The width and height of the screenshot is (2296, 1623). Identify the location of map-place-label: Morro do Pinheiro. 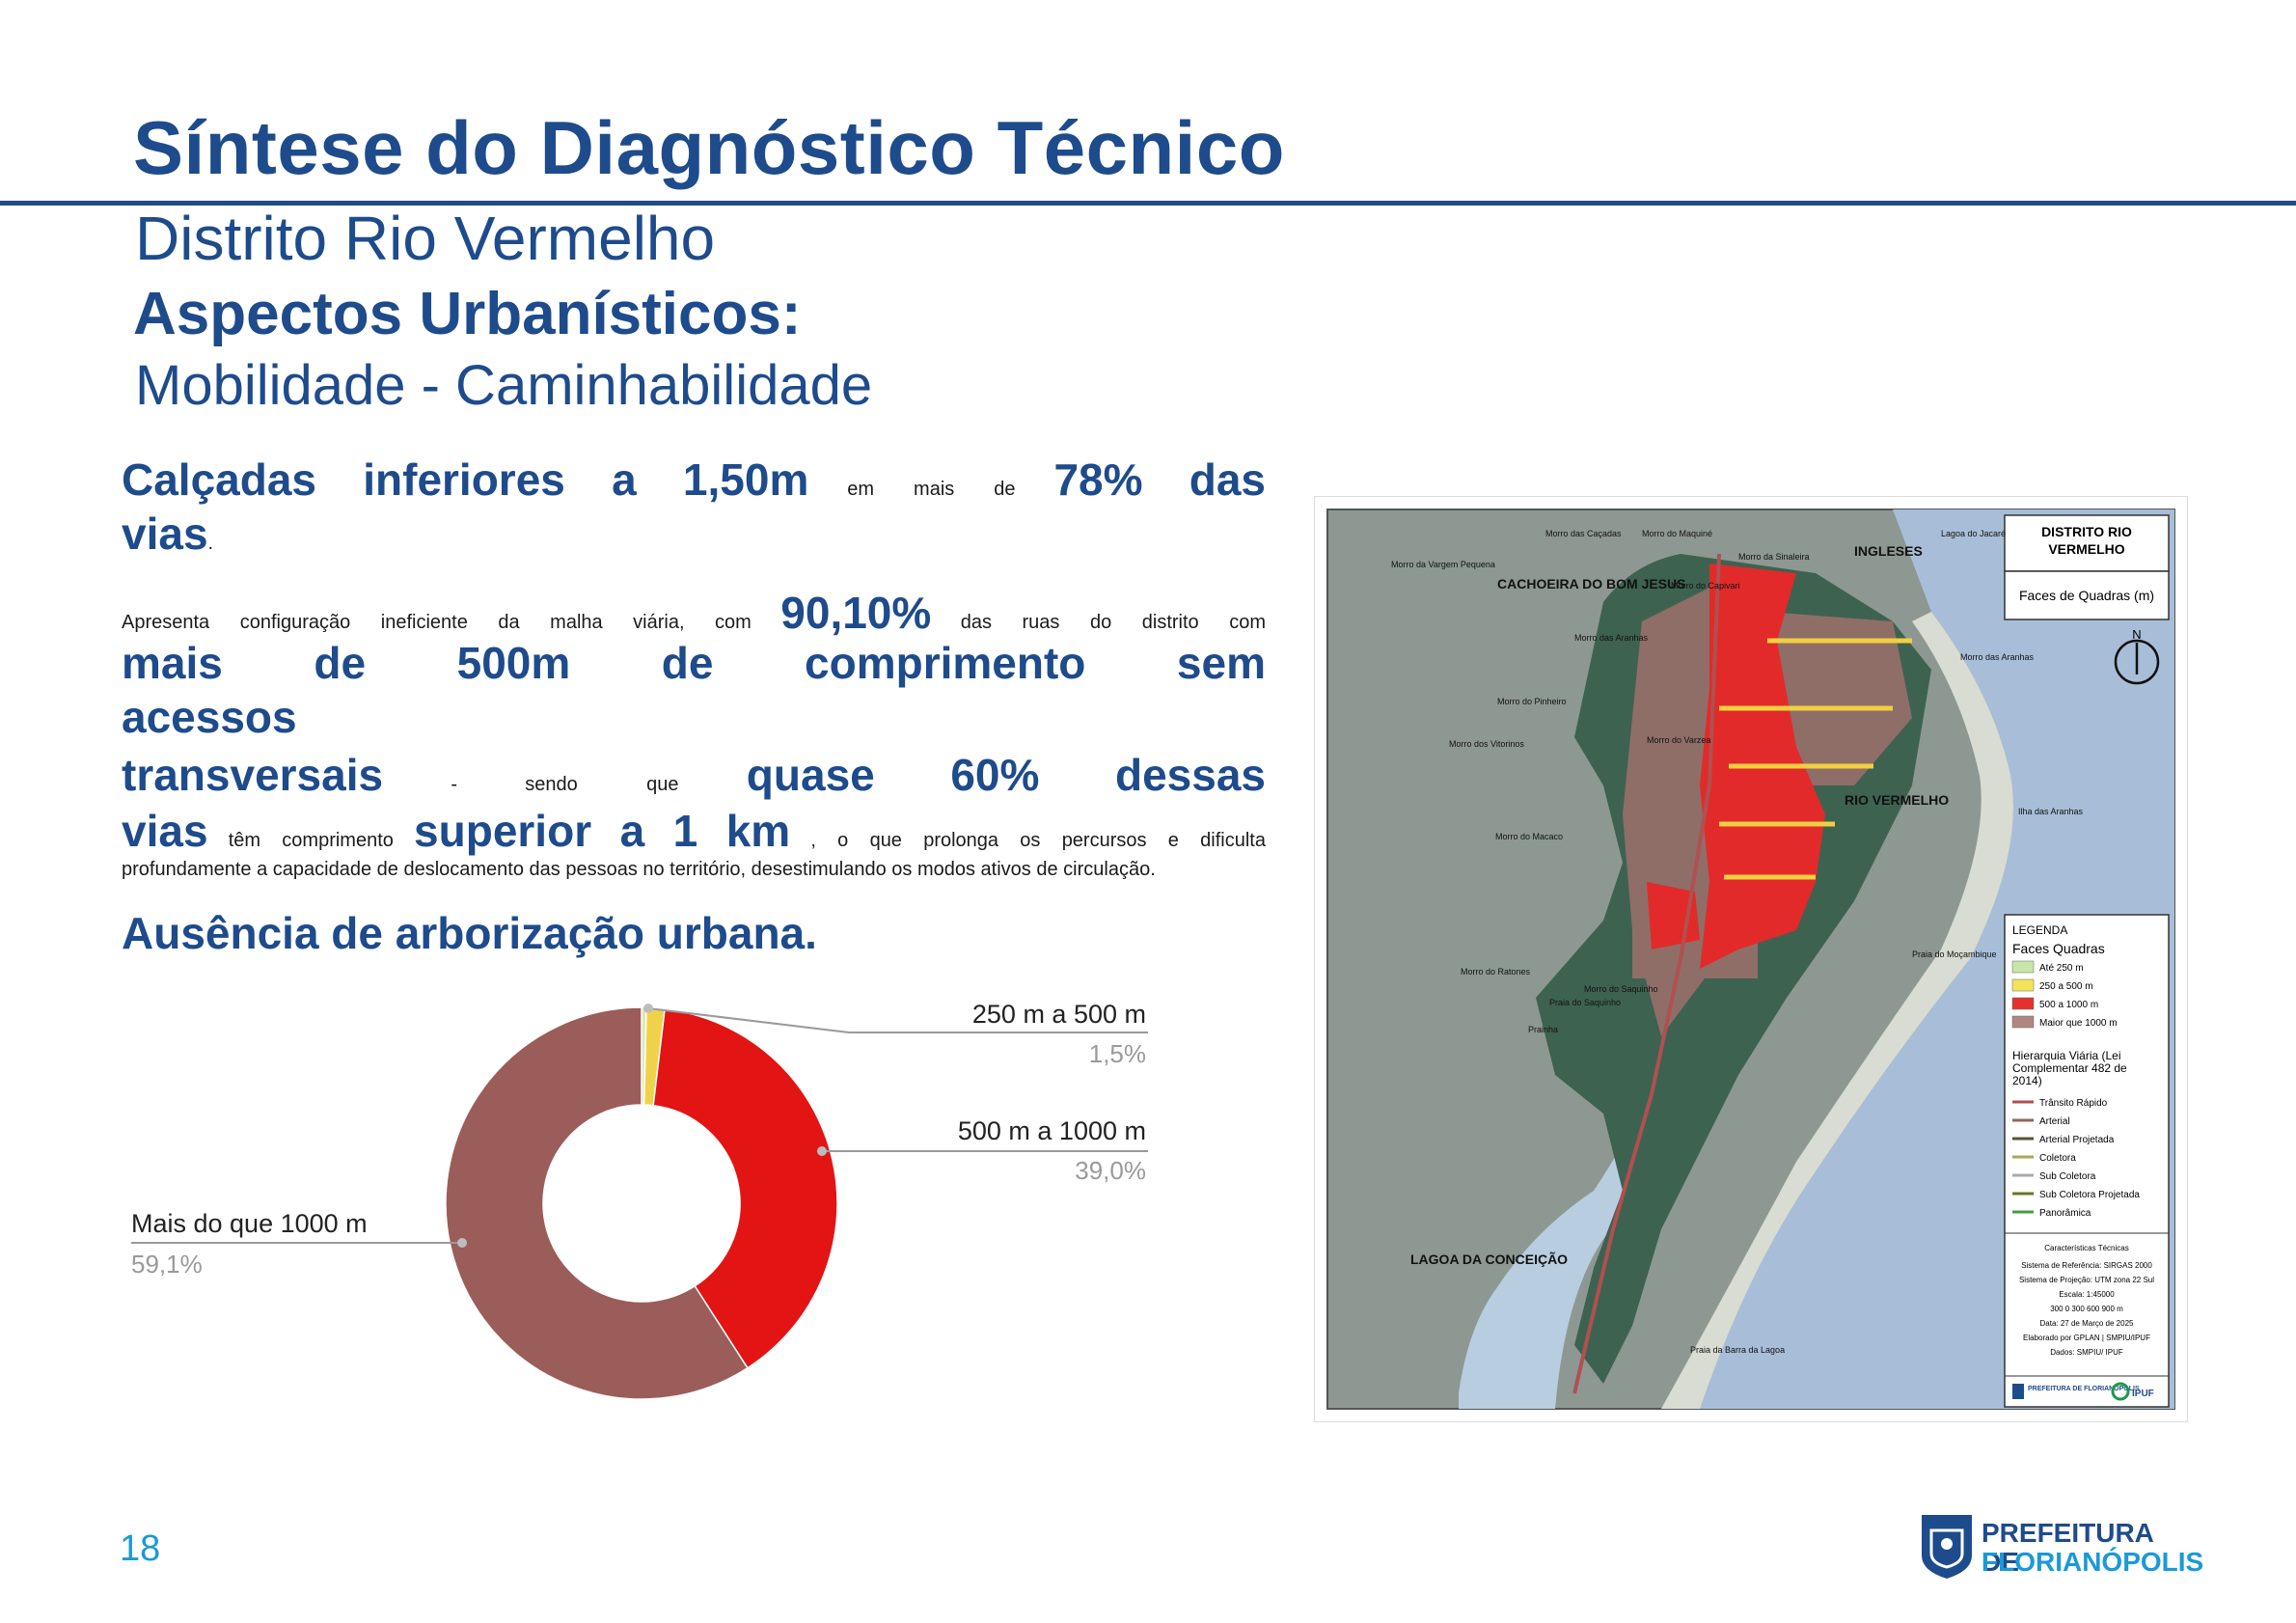
(1532, 702).